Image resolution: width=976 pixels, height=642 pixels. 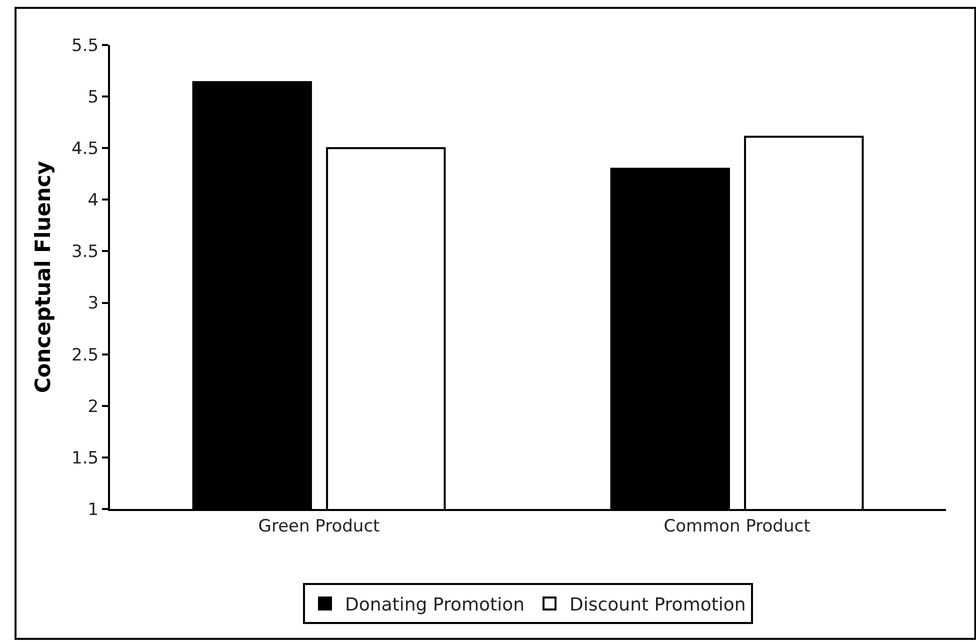 What do you see at coordinates (85, 355) in the screenshot?
I see `y-tick-label: 2.5` at bounding box center [85, 355].